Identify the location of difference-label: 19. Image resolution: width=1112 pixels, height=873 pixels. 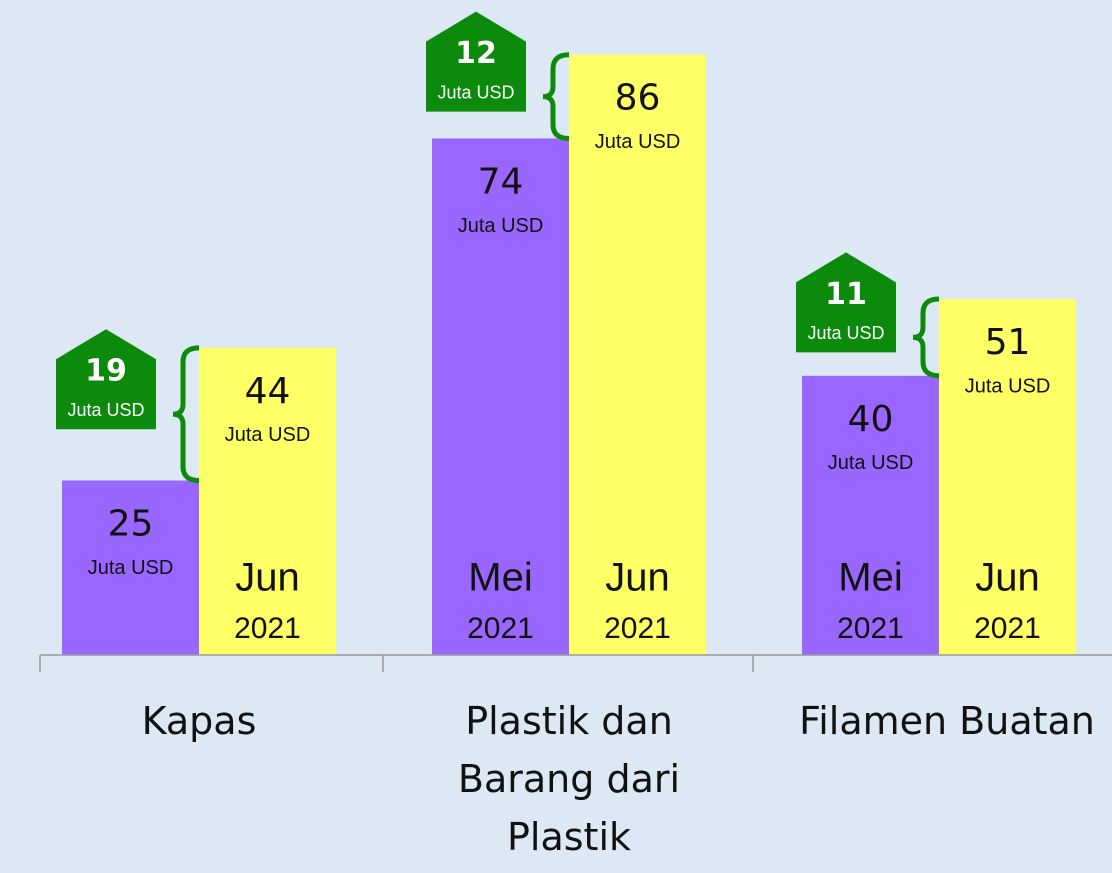
(106, 371).